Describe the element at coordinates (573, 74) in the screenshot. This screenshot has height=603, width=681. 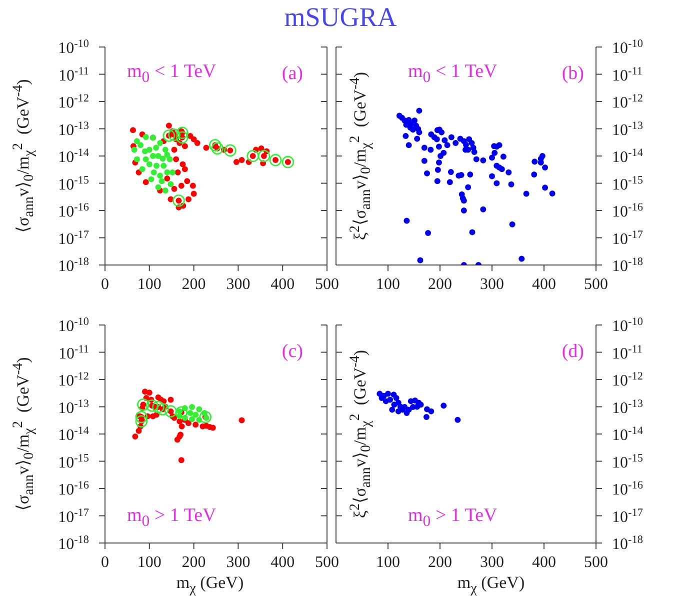
I see `annotation: (b)` at that location.